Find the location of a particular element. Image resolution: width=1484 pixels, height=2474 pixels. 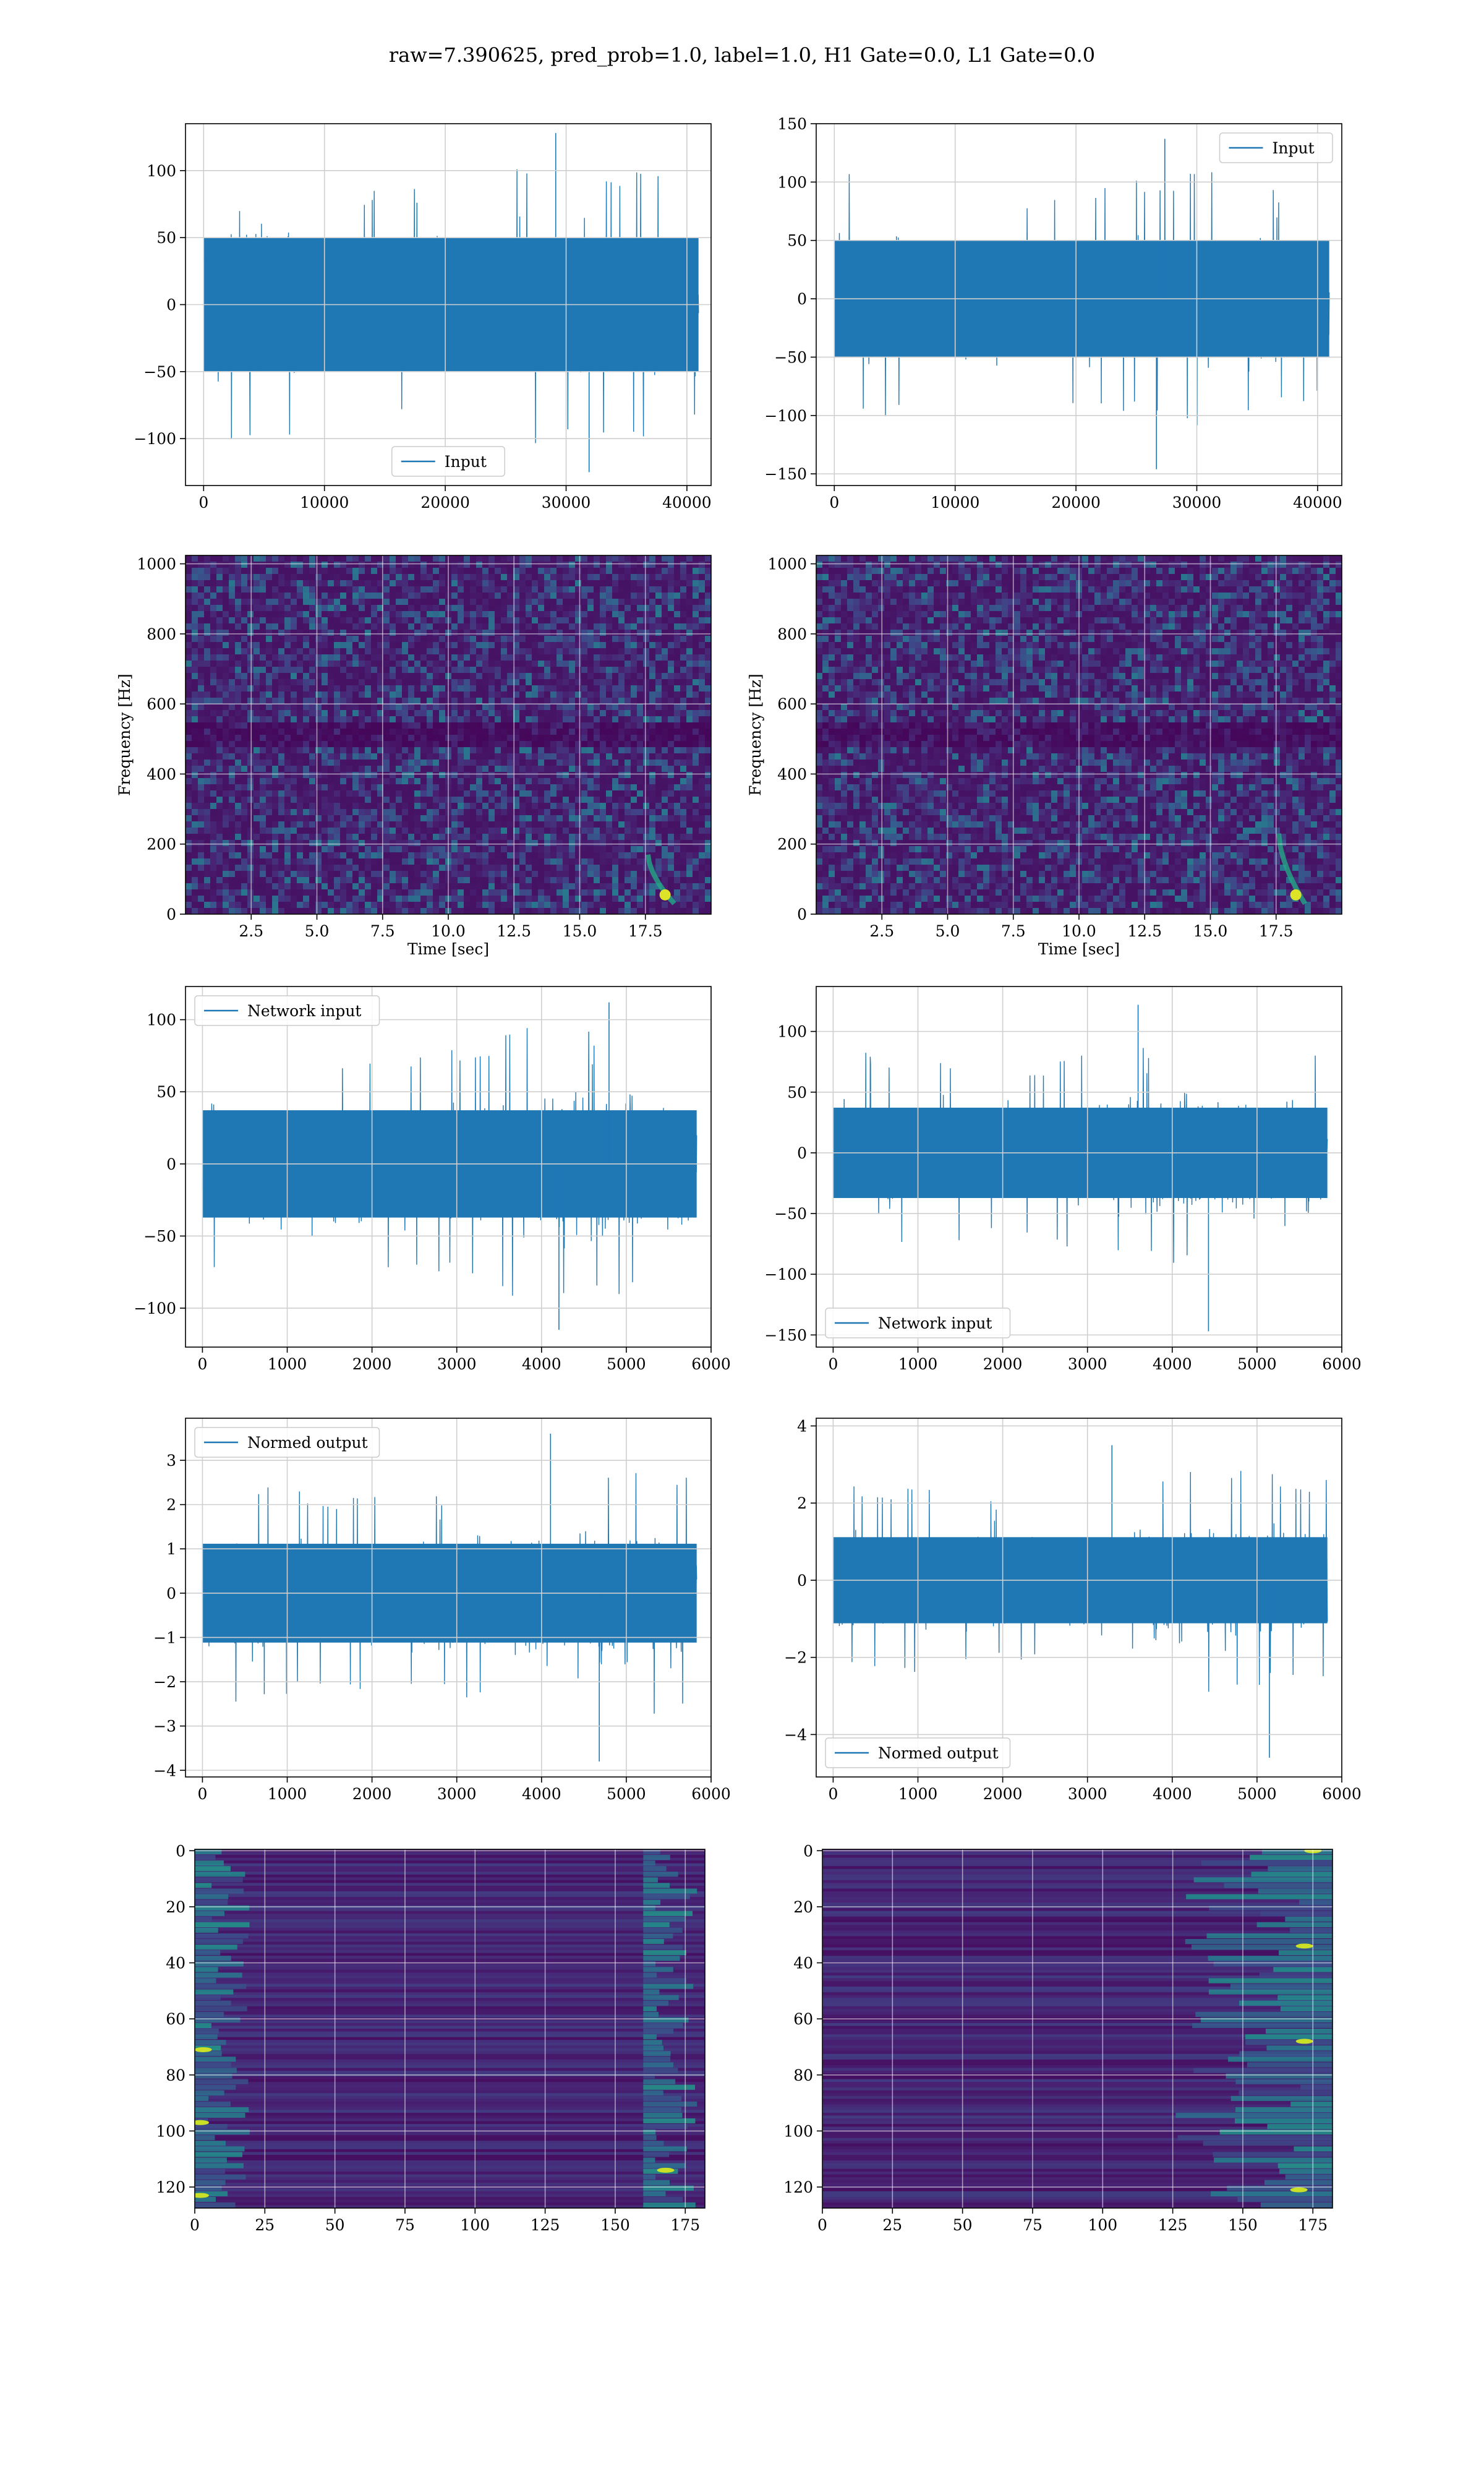

y-tick-label: −100 is located at coordinates (785, 416).